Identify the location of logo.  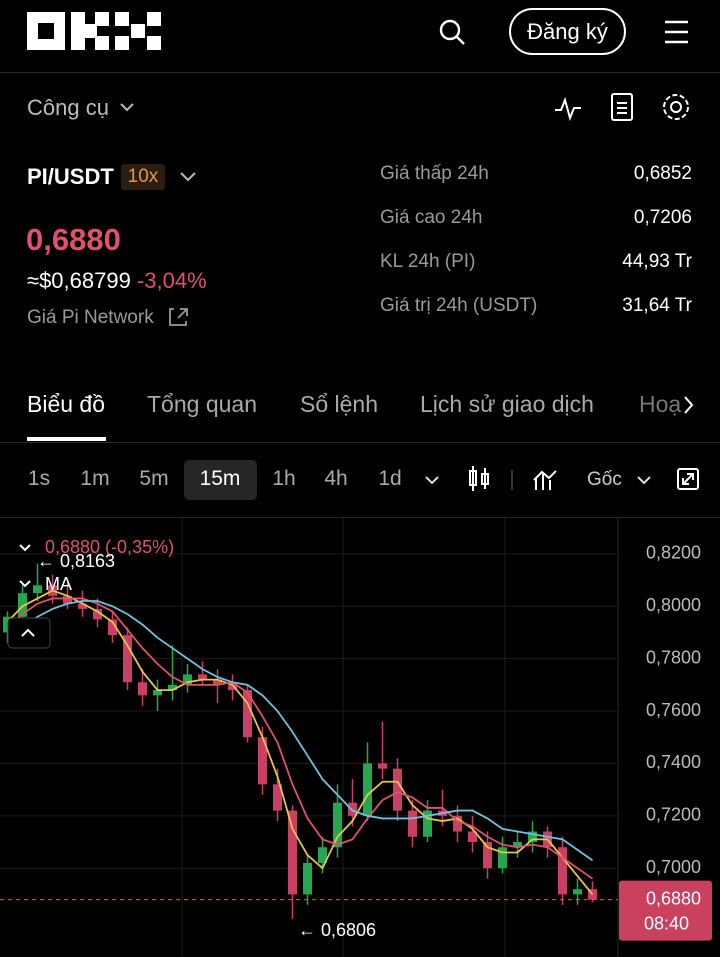
(94, 31).